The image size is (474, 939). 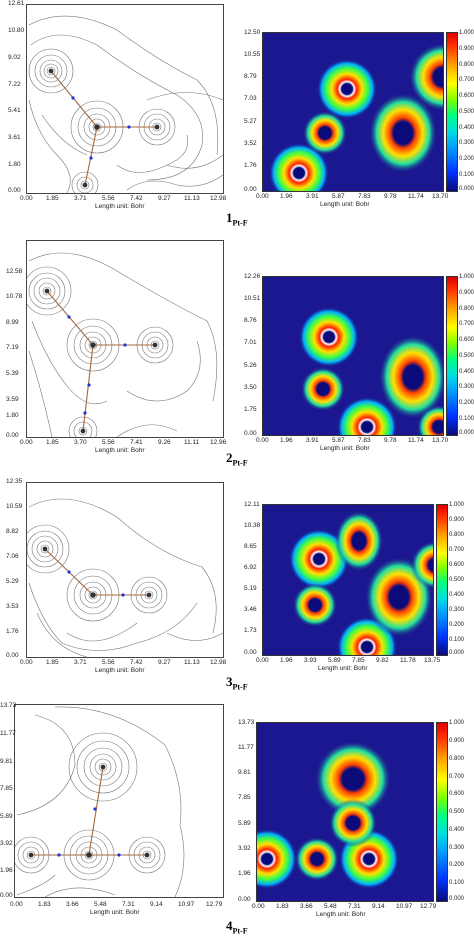 What do you see at coordinates (8, 733) in the screenshot?
I see `y-tick: 11.77` at bounding box center [8, 733].